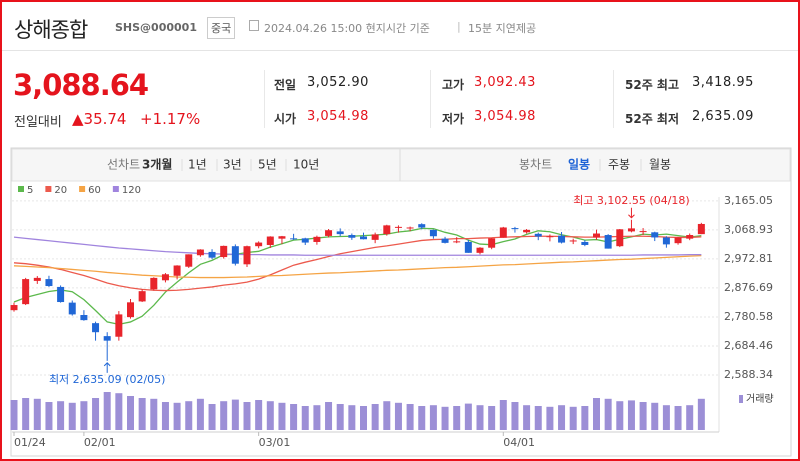 The width and height of the screenshot is (800, 461). Describe the element at coordinates (652, 119) in the screenshot. I see `stat-label: 52주 최저` at that location.